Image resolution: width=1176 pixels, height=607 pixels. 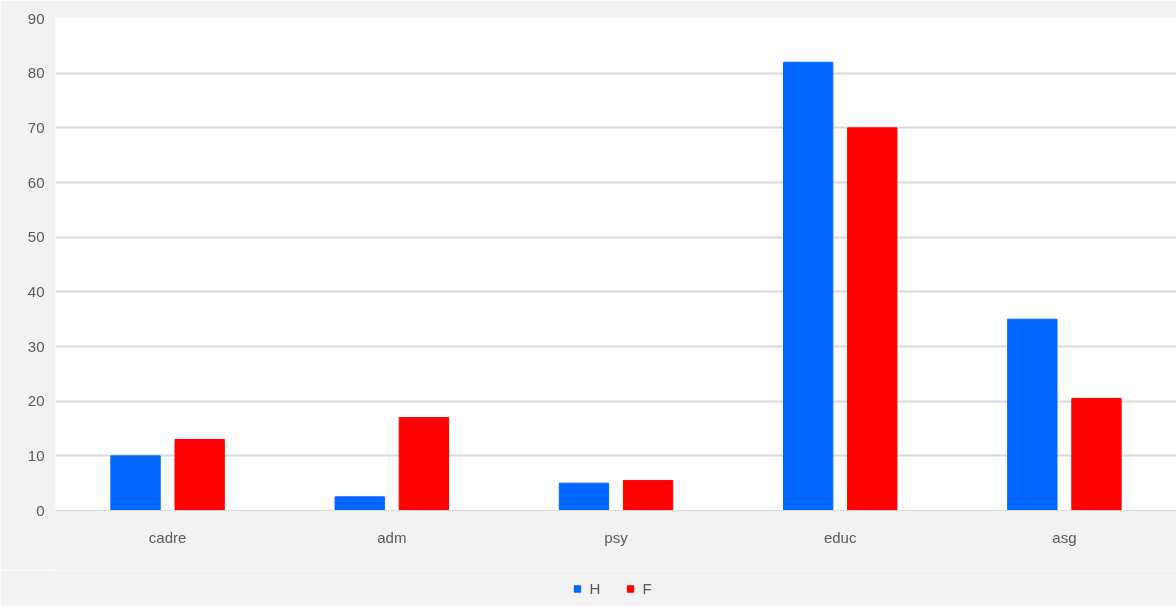 I want to click on y-tick-label: 60, so click(x=36, y=182).